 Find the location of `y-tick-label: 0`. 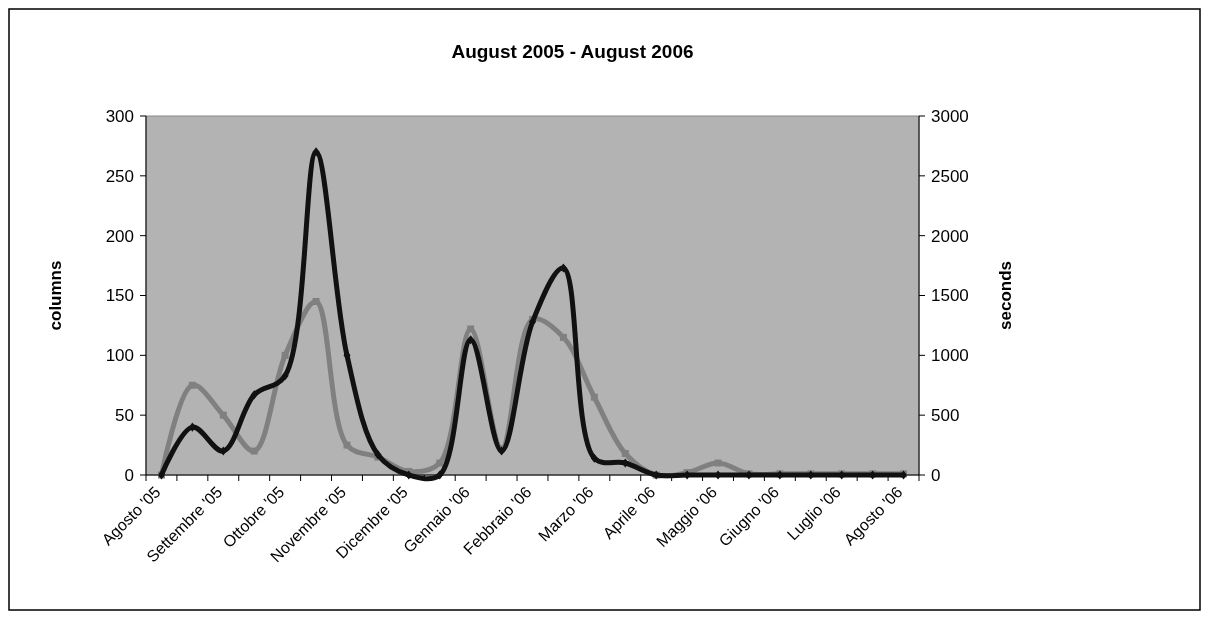

y-tick-label: 0 is located at coordinates (129, 475).